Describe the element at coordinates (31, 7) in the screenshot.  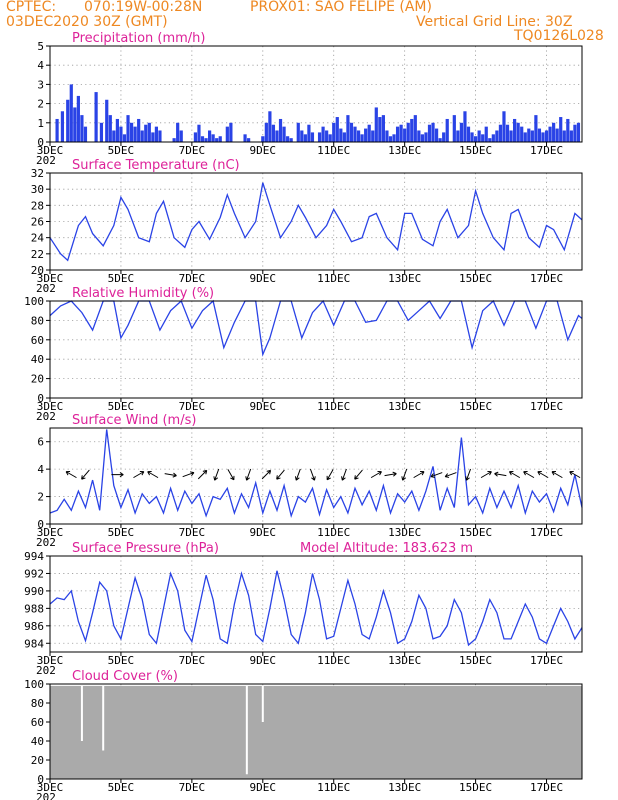
I see `header-org: CPTEC:` at that location.